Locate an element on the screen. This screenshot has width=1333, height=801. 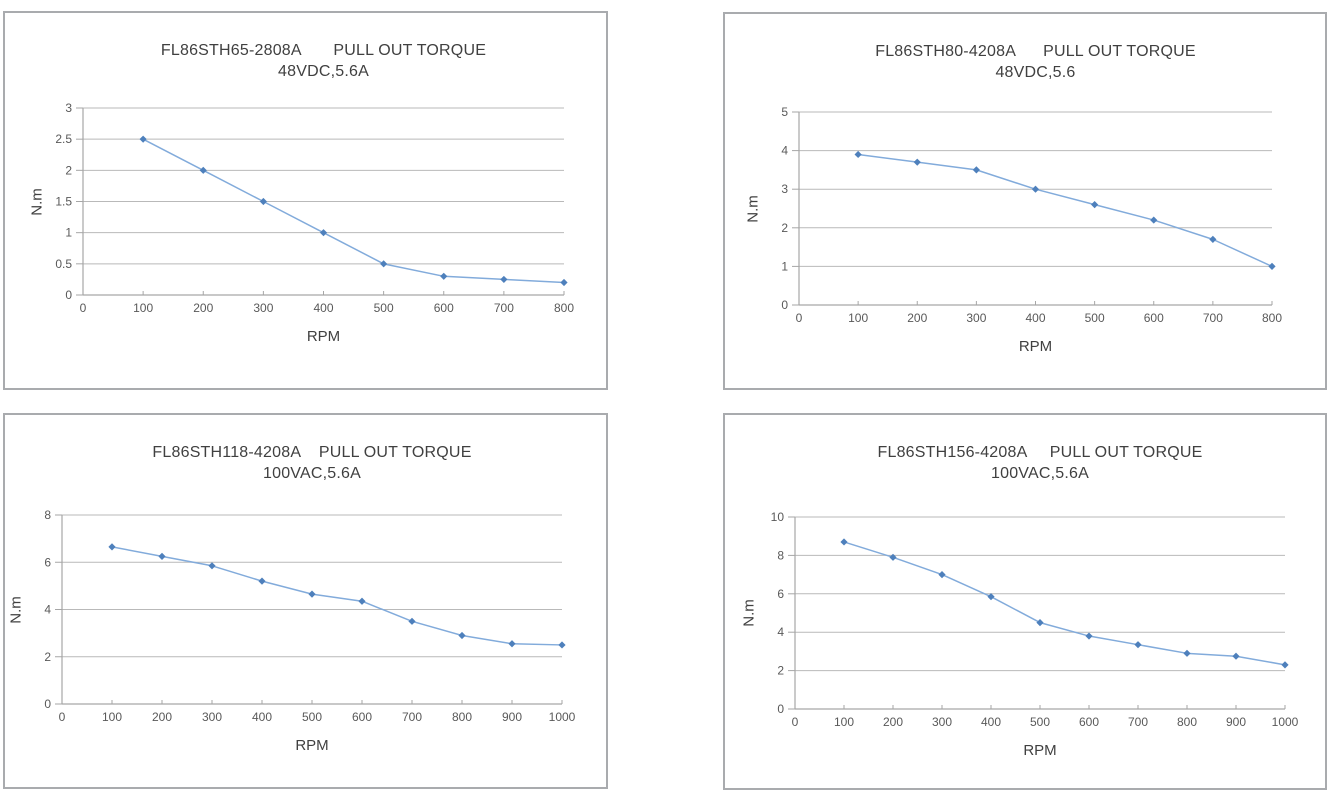
x-tick-label: 1000 is located at coordinates (562, 717).